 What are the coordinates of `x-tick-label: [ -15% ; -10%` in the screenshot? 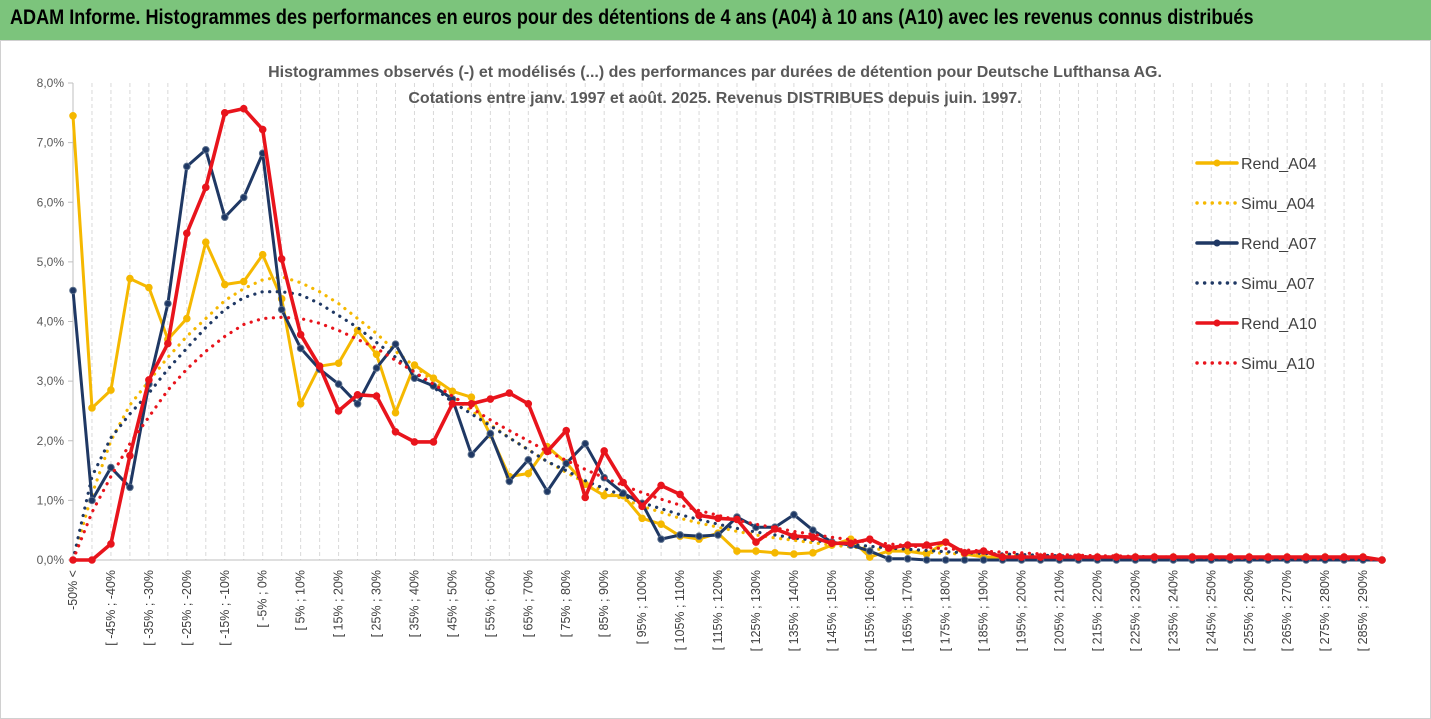 It's located at (225, 608).